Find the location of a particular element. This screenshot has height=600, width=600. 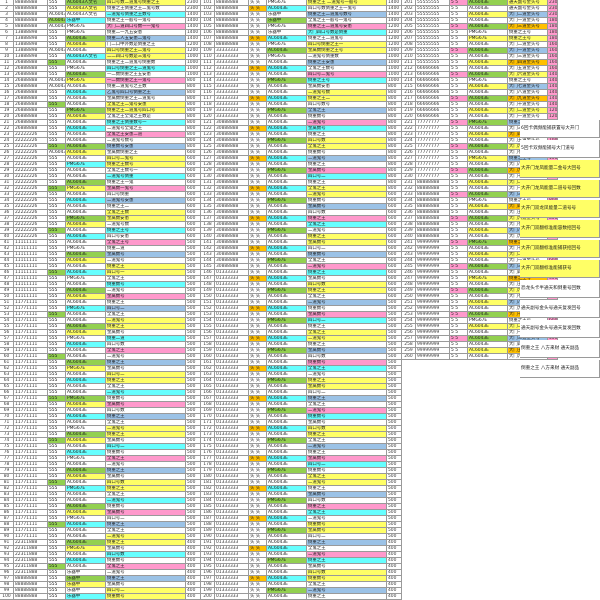

row-index-cell: 8 is located at coordinates (7, 45).